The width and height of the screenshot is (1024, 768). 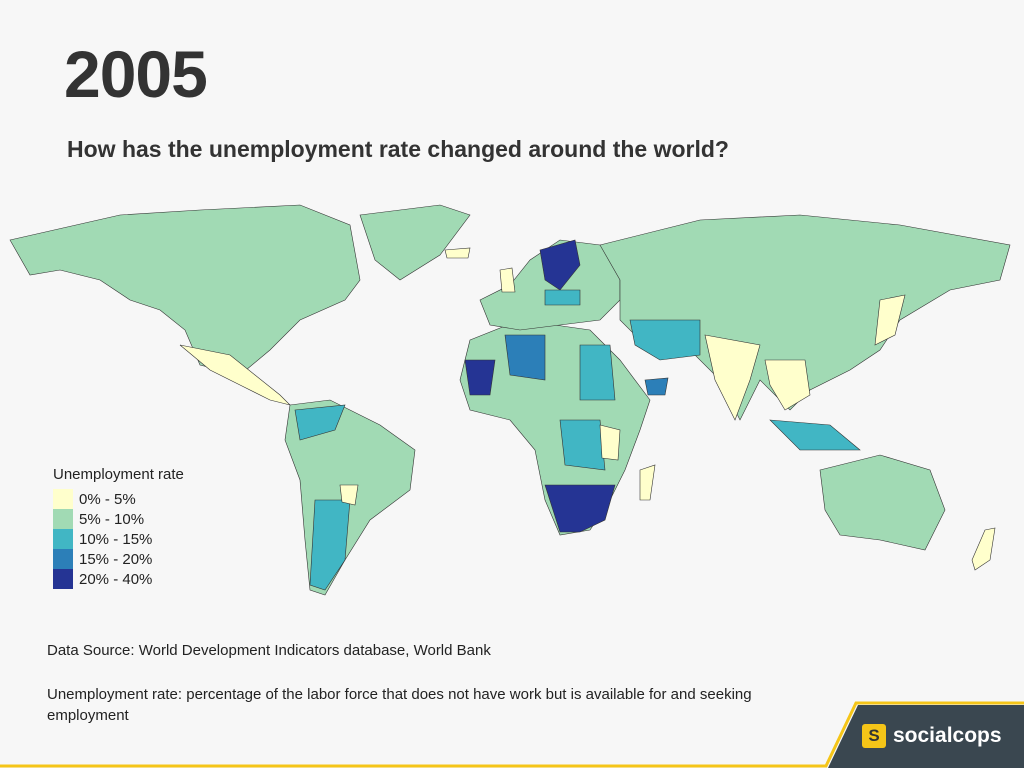 What do you see at coordinates (890, 320) in the screenshot?
I see `japan` at bounding box center [890, 320].